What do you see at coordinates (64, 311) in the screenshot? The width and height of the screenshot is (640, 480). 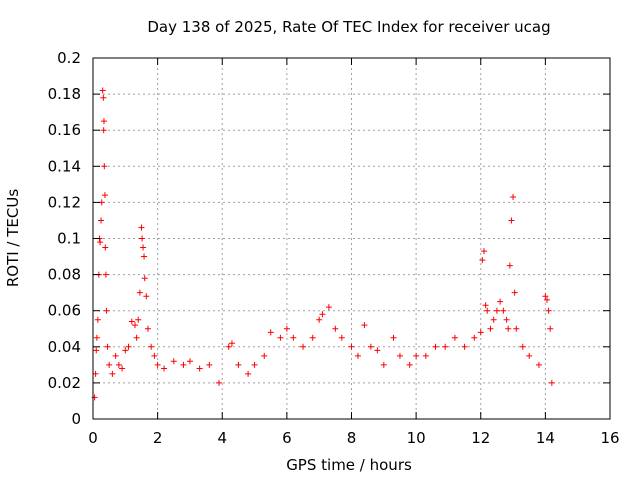 I see `y-tick-label: 0.06` at bounding box center [64, 311].